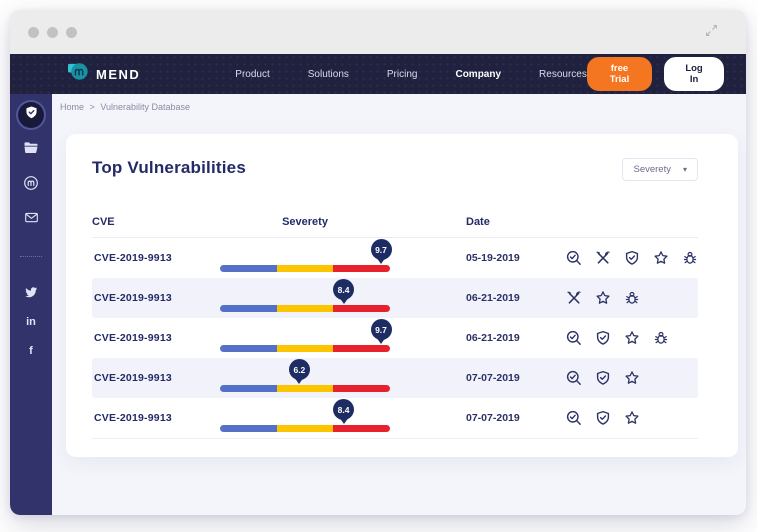 The height and width of the screenshot is (532, 757). What do you see at coordinates (399, 103) in the screenshot?
I see `breadcrumb: Home > Vulnerability Database` at bounding box center [399, 103].